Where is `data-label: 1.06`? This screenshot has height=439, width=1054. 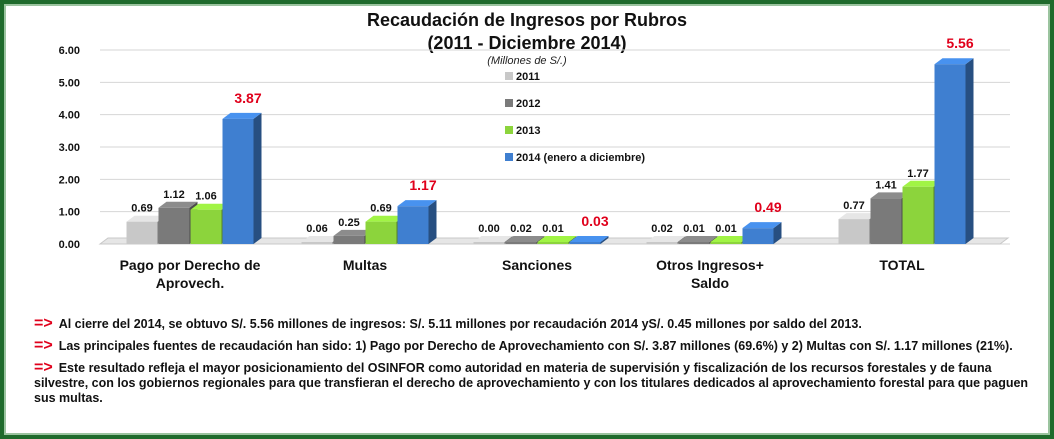 data-label: 1.06 is located at coordinates (205, 197).